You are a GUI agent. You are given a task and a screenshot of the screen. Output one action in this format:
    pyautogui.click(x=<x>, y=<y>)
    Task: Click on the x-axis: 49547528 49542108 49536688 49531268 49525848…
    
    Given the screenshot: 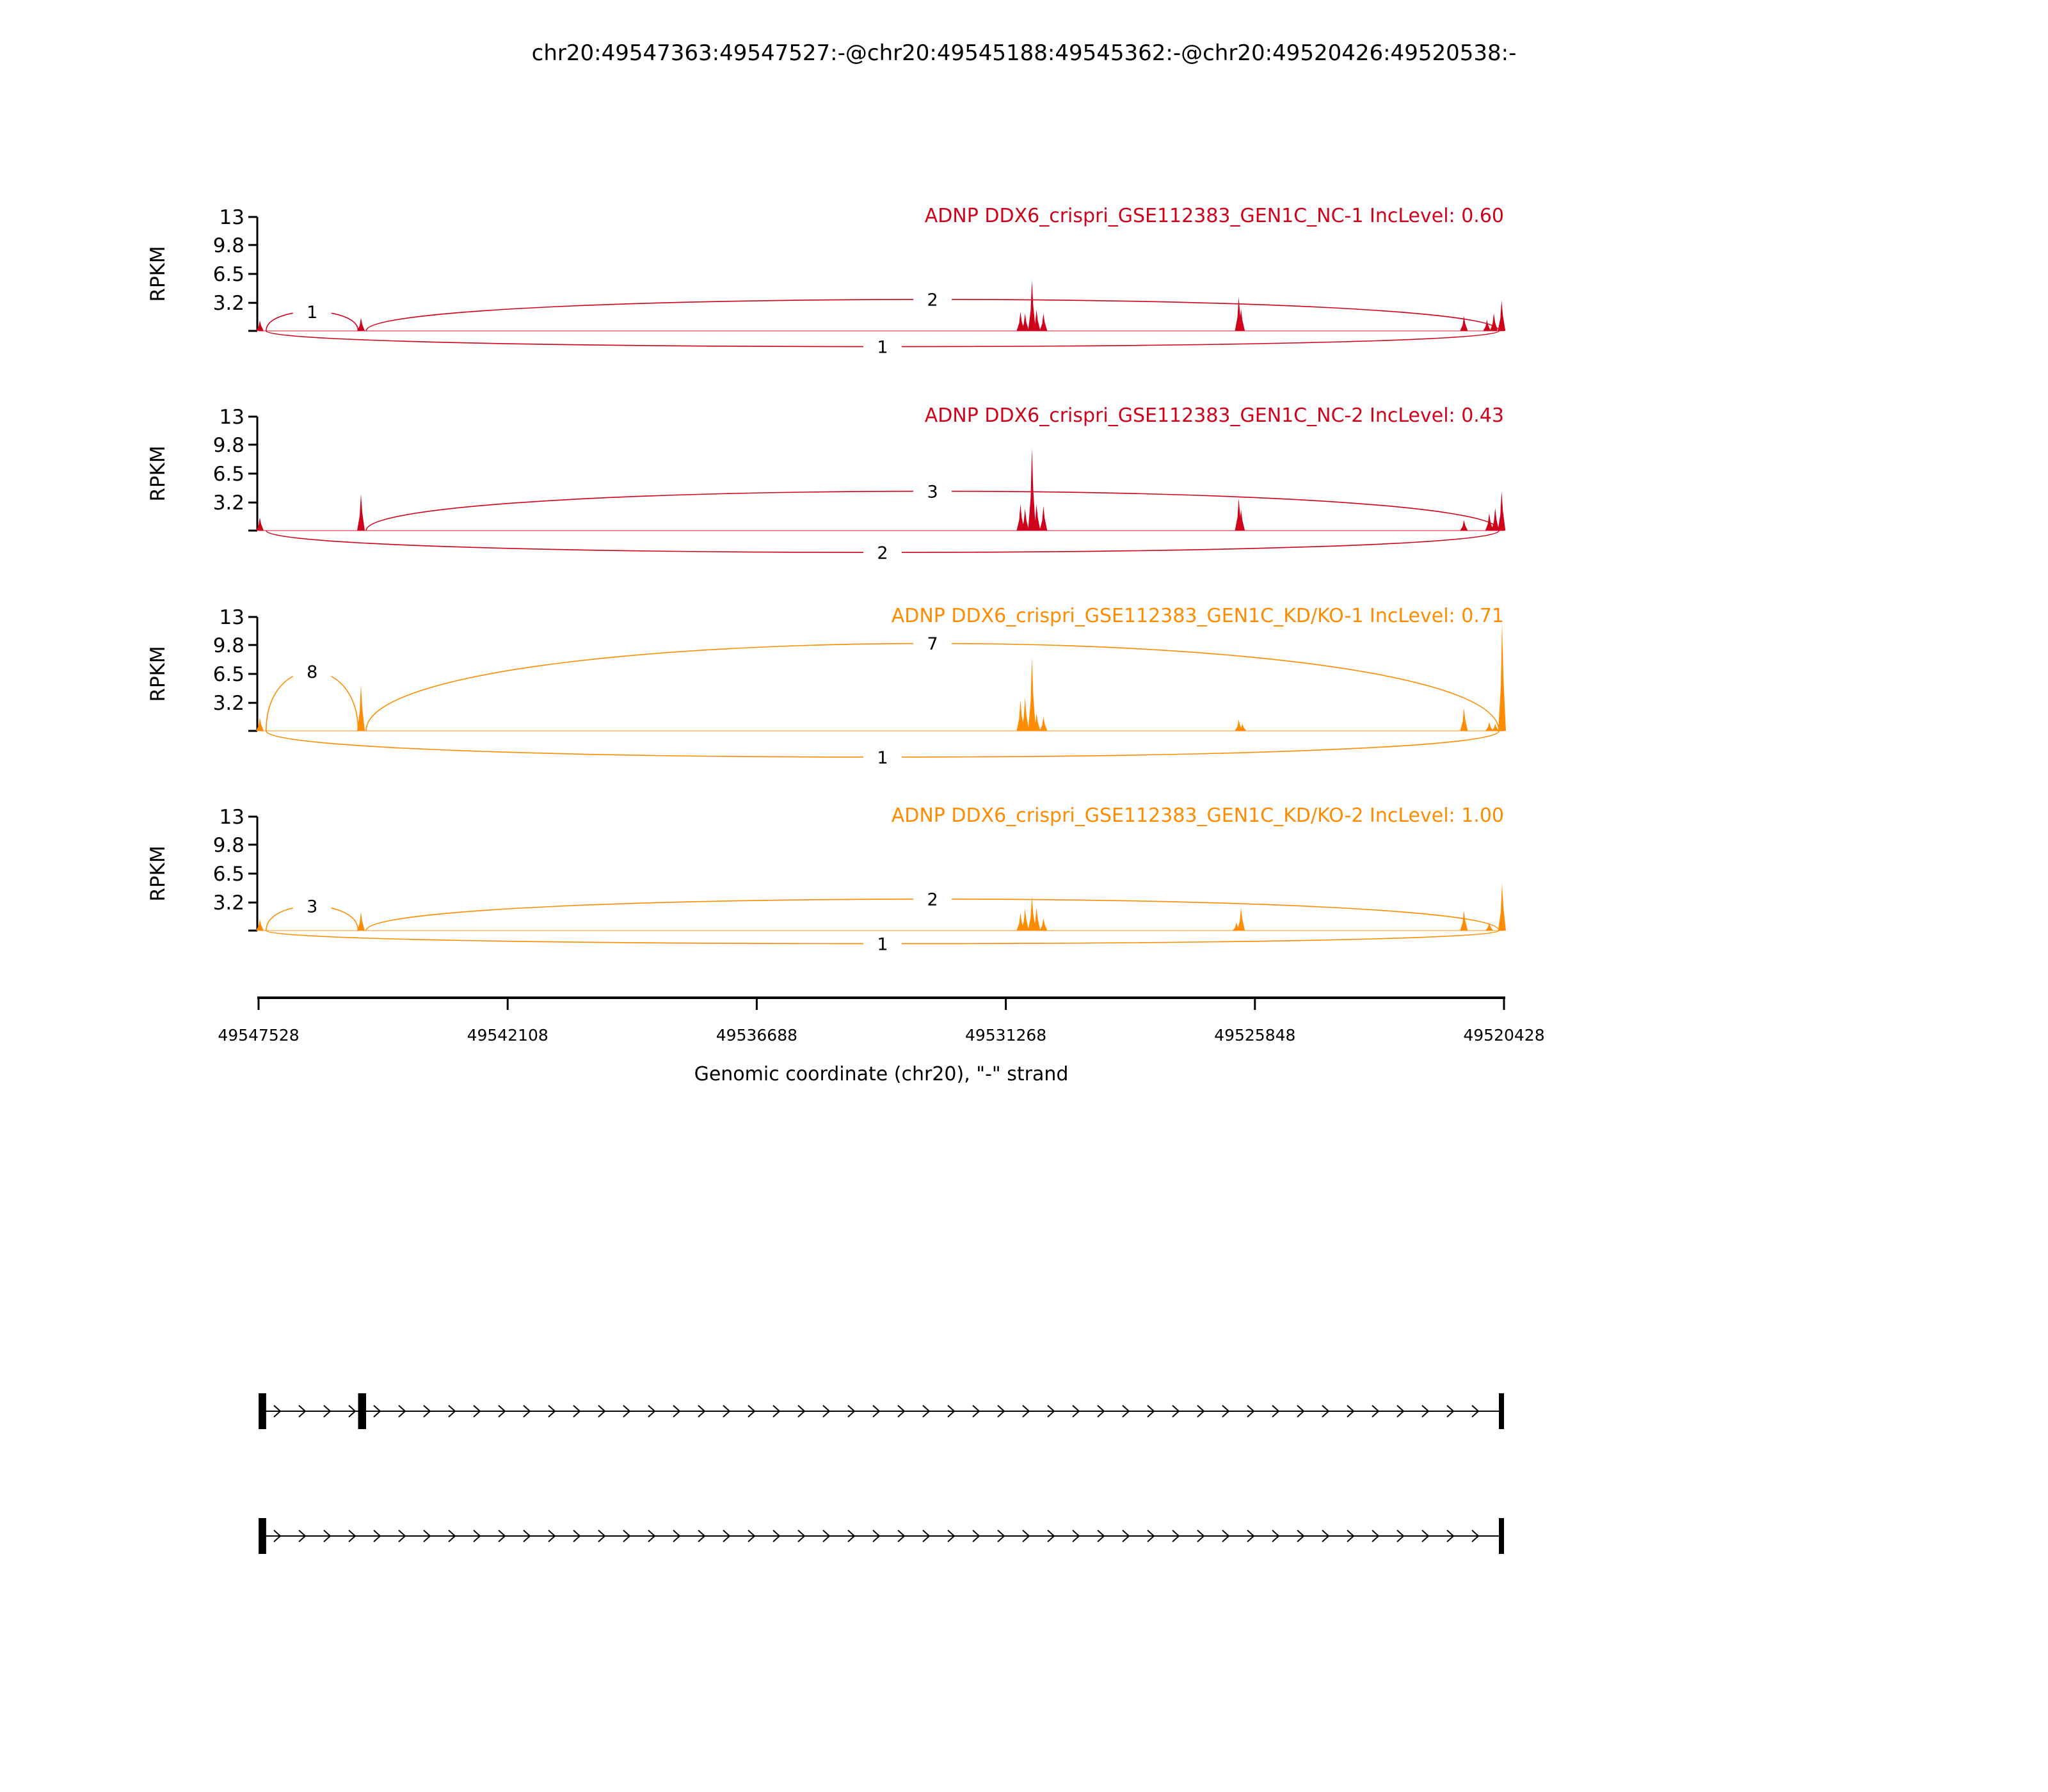 What is the action you would take?
    pyautogui.click(x=881, y=1040)
    